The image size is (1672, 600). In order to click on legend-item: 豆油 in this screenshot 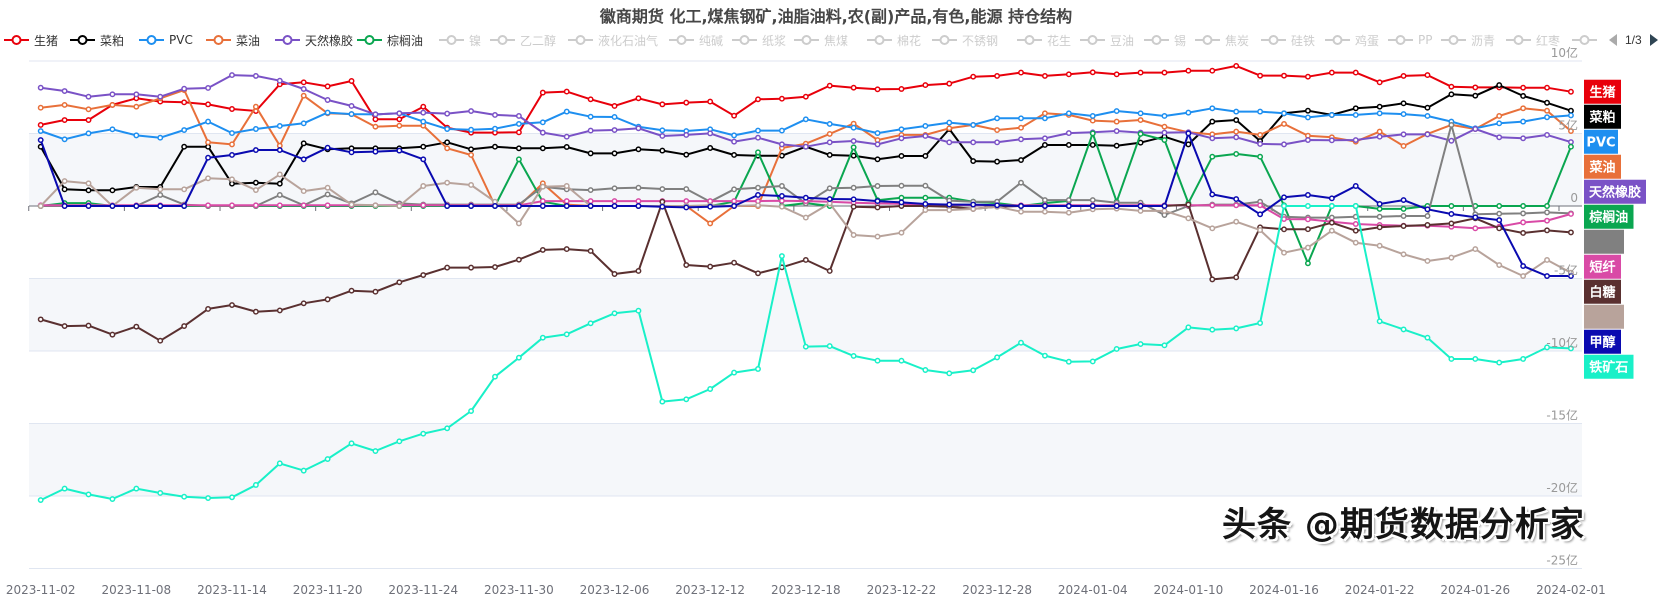, I will do `click(1107, 40)`.